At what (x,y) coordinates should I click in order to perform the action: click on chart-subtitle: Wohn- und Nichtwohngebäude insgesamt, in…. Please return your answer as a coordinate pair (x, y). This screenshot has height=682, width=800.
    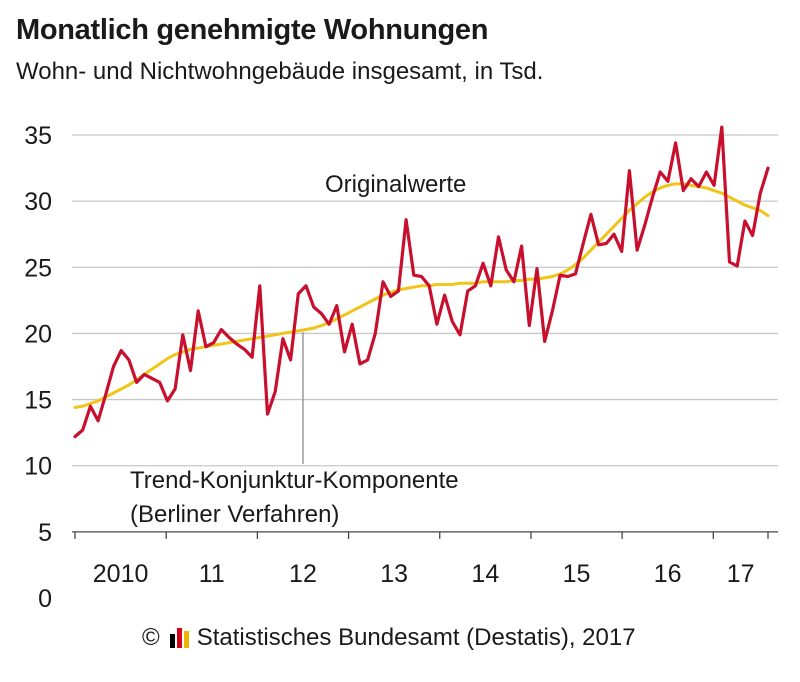
    Looking at the image, I should click on (280, 71).